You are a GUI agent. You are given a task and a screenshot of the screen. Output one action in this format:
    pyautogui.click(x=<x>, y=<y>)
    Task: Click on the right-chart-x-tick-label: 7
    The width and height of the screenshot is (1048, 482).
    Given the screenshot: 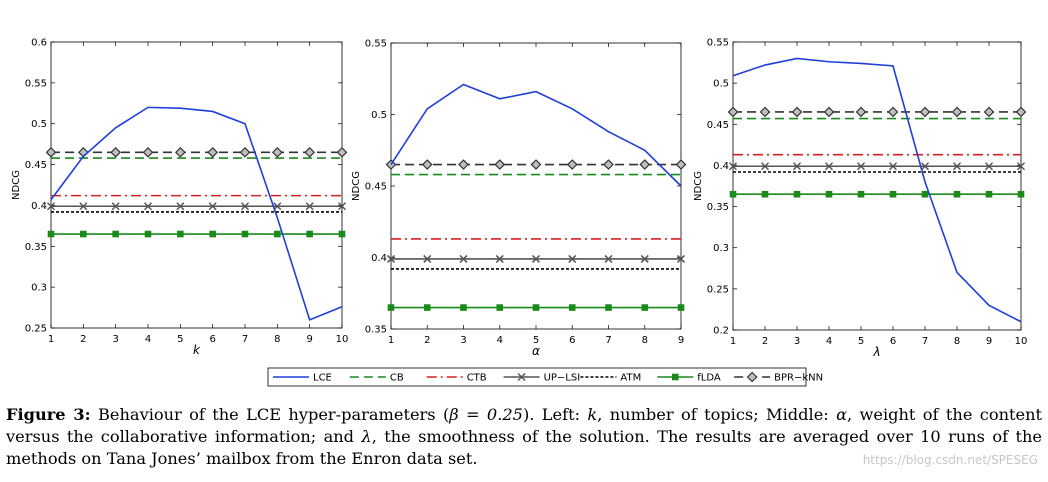 What is the action you would take?
    pyautogui.click(x=925, y=341)
    